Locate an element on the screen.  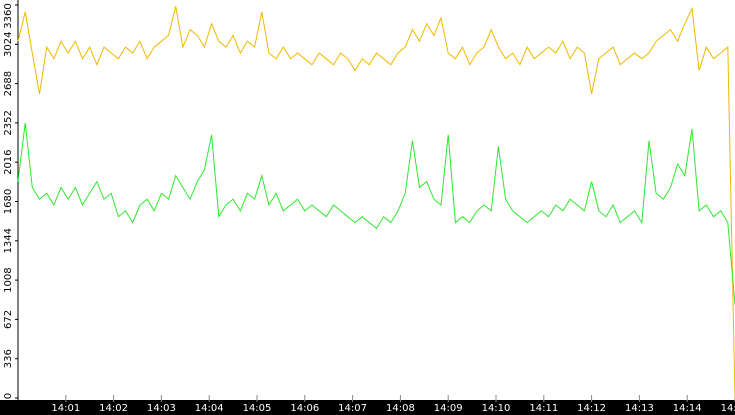
x-tick-label: 14:05 is located at coordinates (257, 408).